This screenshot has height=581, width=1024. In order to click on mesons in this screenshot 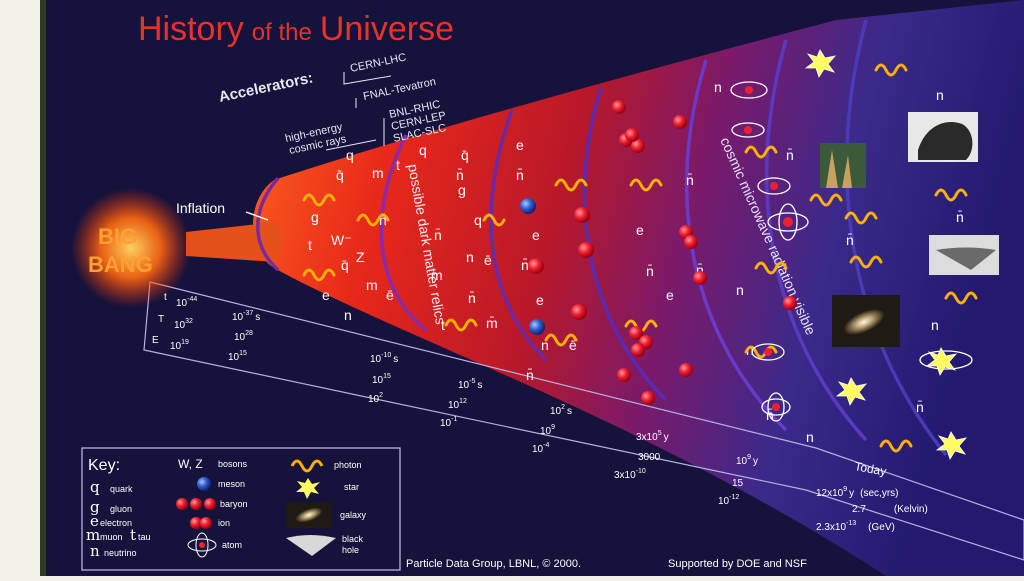, I will do `click(532, 266)`.